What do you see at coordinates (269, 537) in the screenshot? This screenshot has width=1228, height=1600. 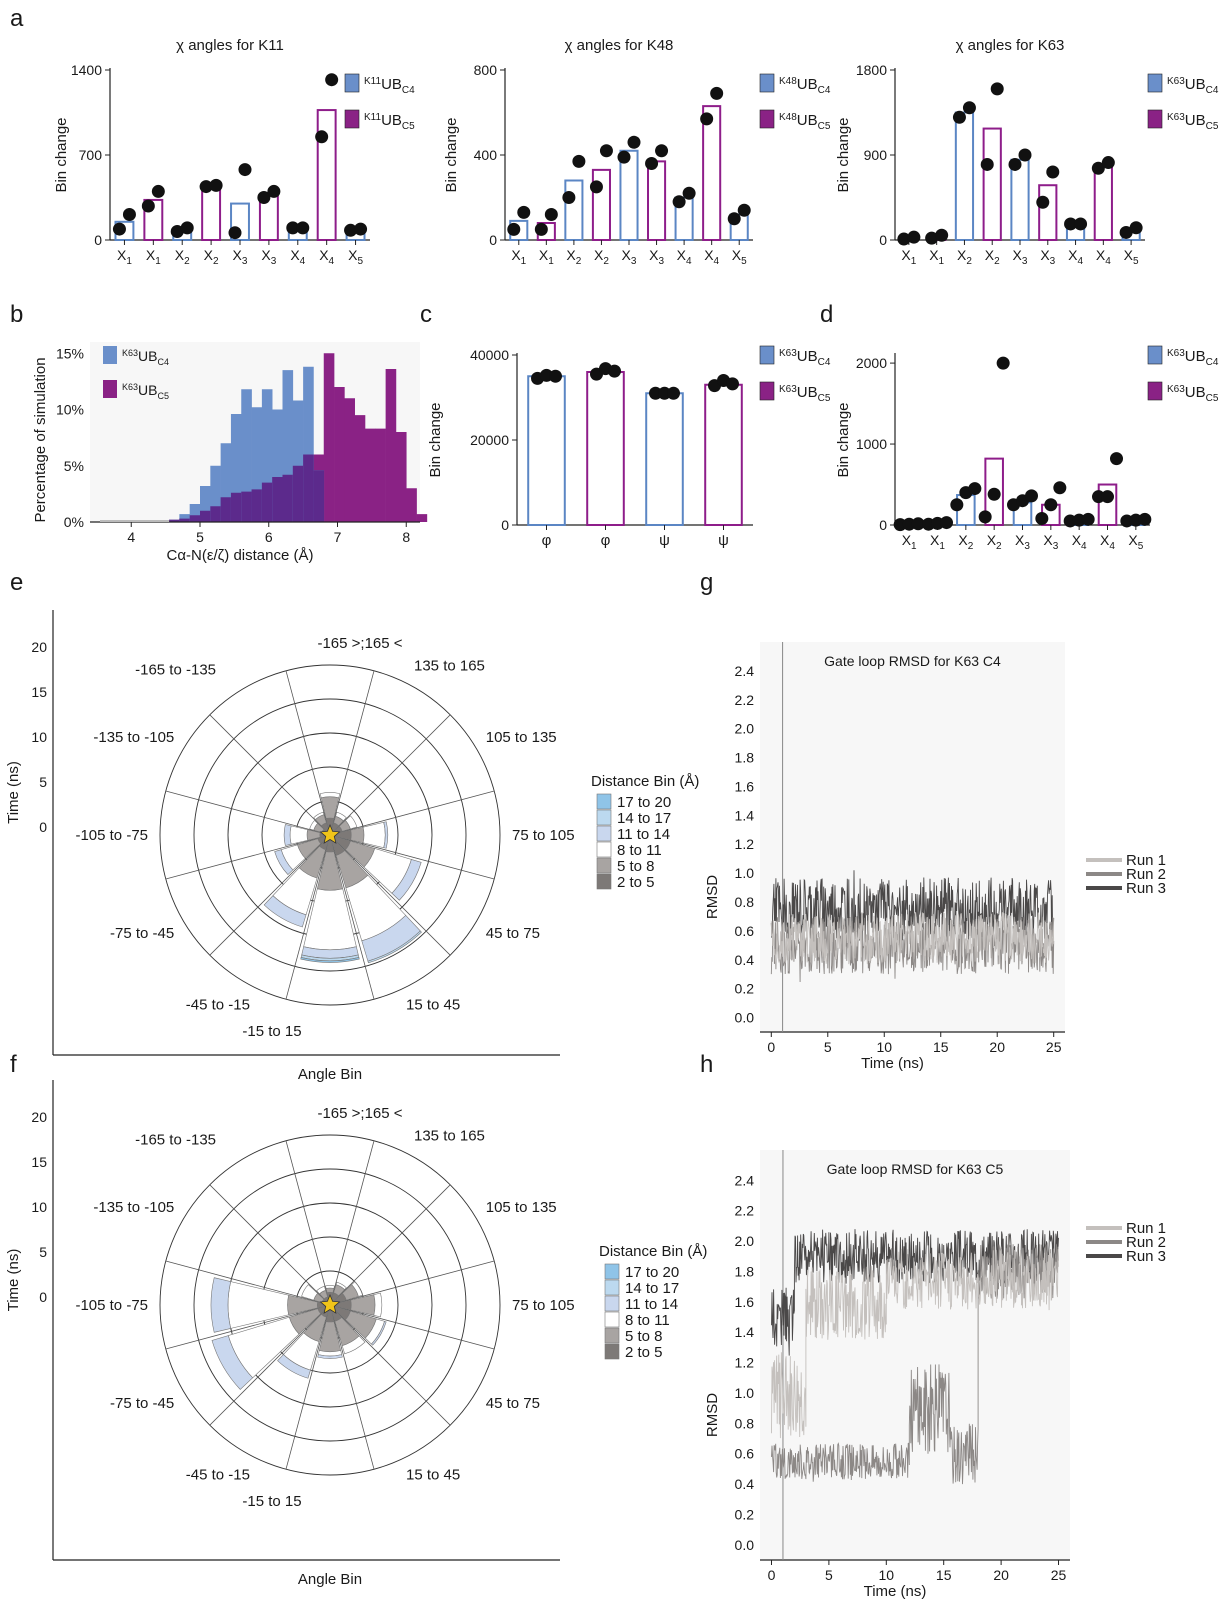 I see `x-tick-label: 6` at bounding box center [269, 537].